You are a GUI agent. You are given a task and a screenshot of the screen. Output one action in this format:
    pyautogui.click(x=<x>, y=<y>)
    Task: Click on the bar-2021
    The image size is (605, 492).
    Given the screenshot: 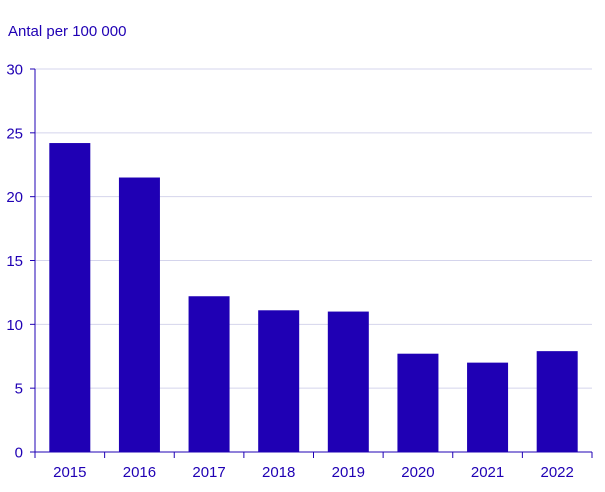 What is the action you would take?
    pyautogui.click(x=488, y=407)
    